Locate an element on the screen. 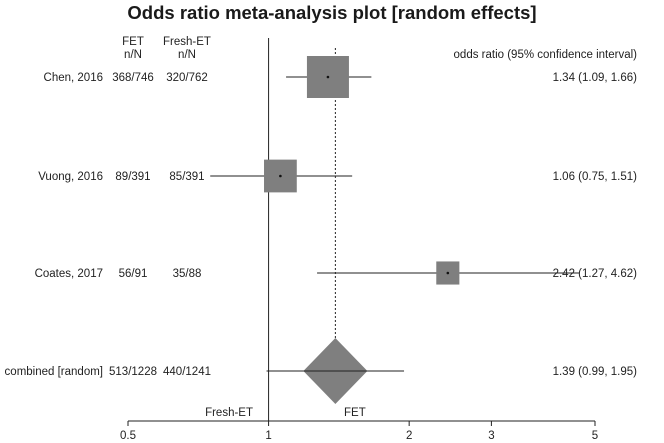  study-fresh-et-chen-2016: 320/762 is located at coordinates (187, 78).